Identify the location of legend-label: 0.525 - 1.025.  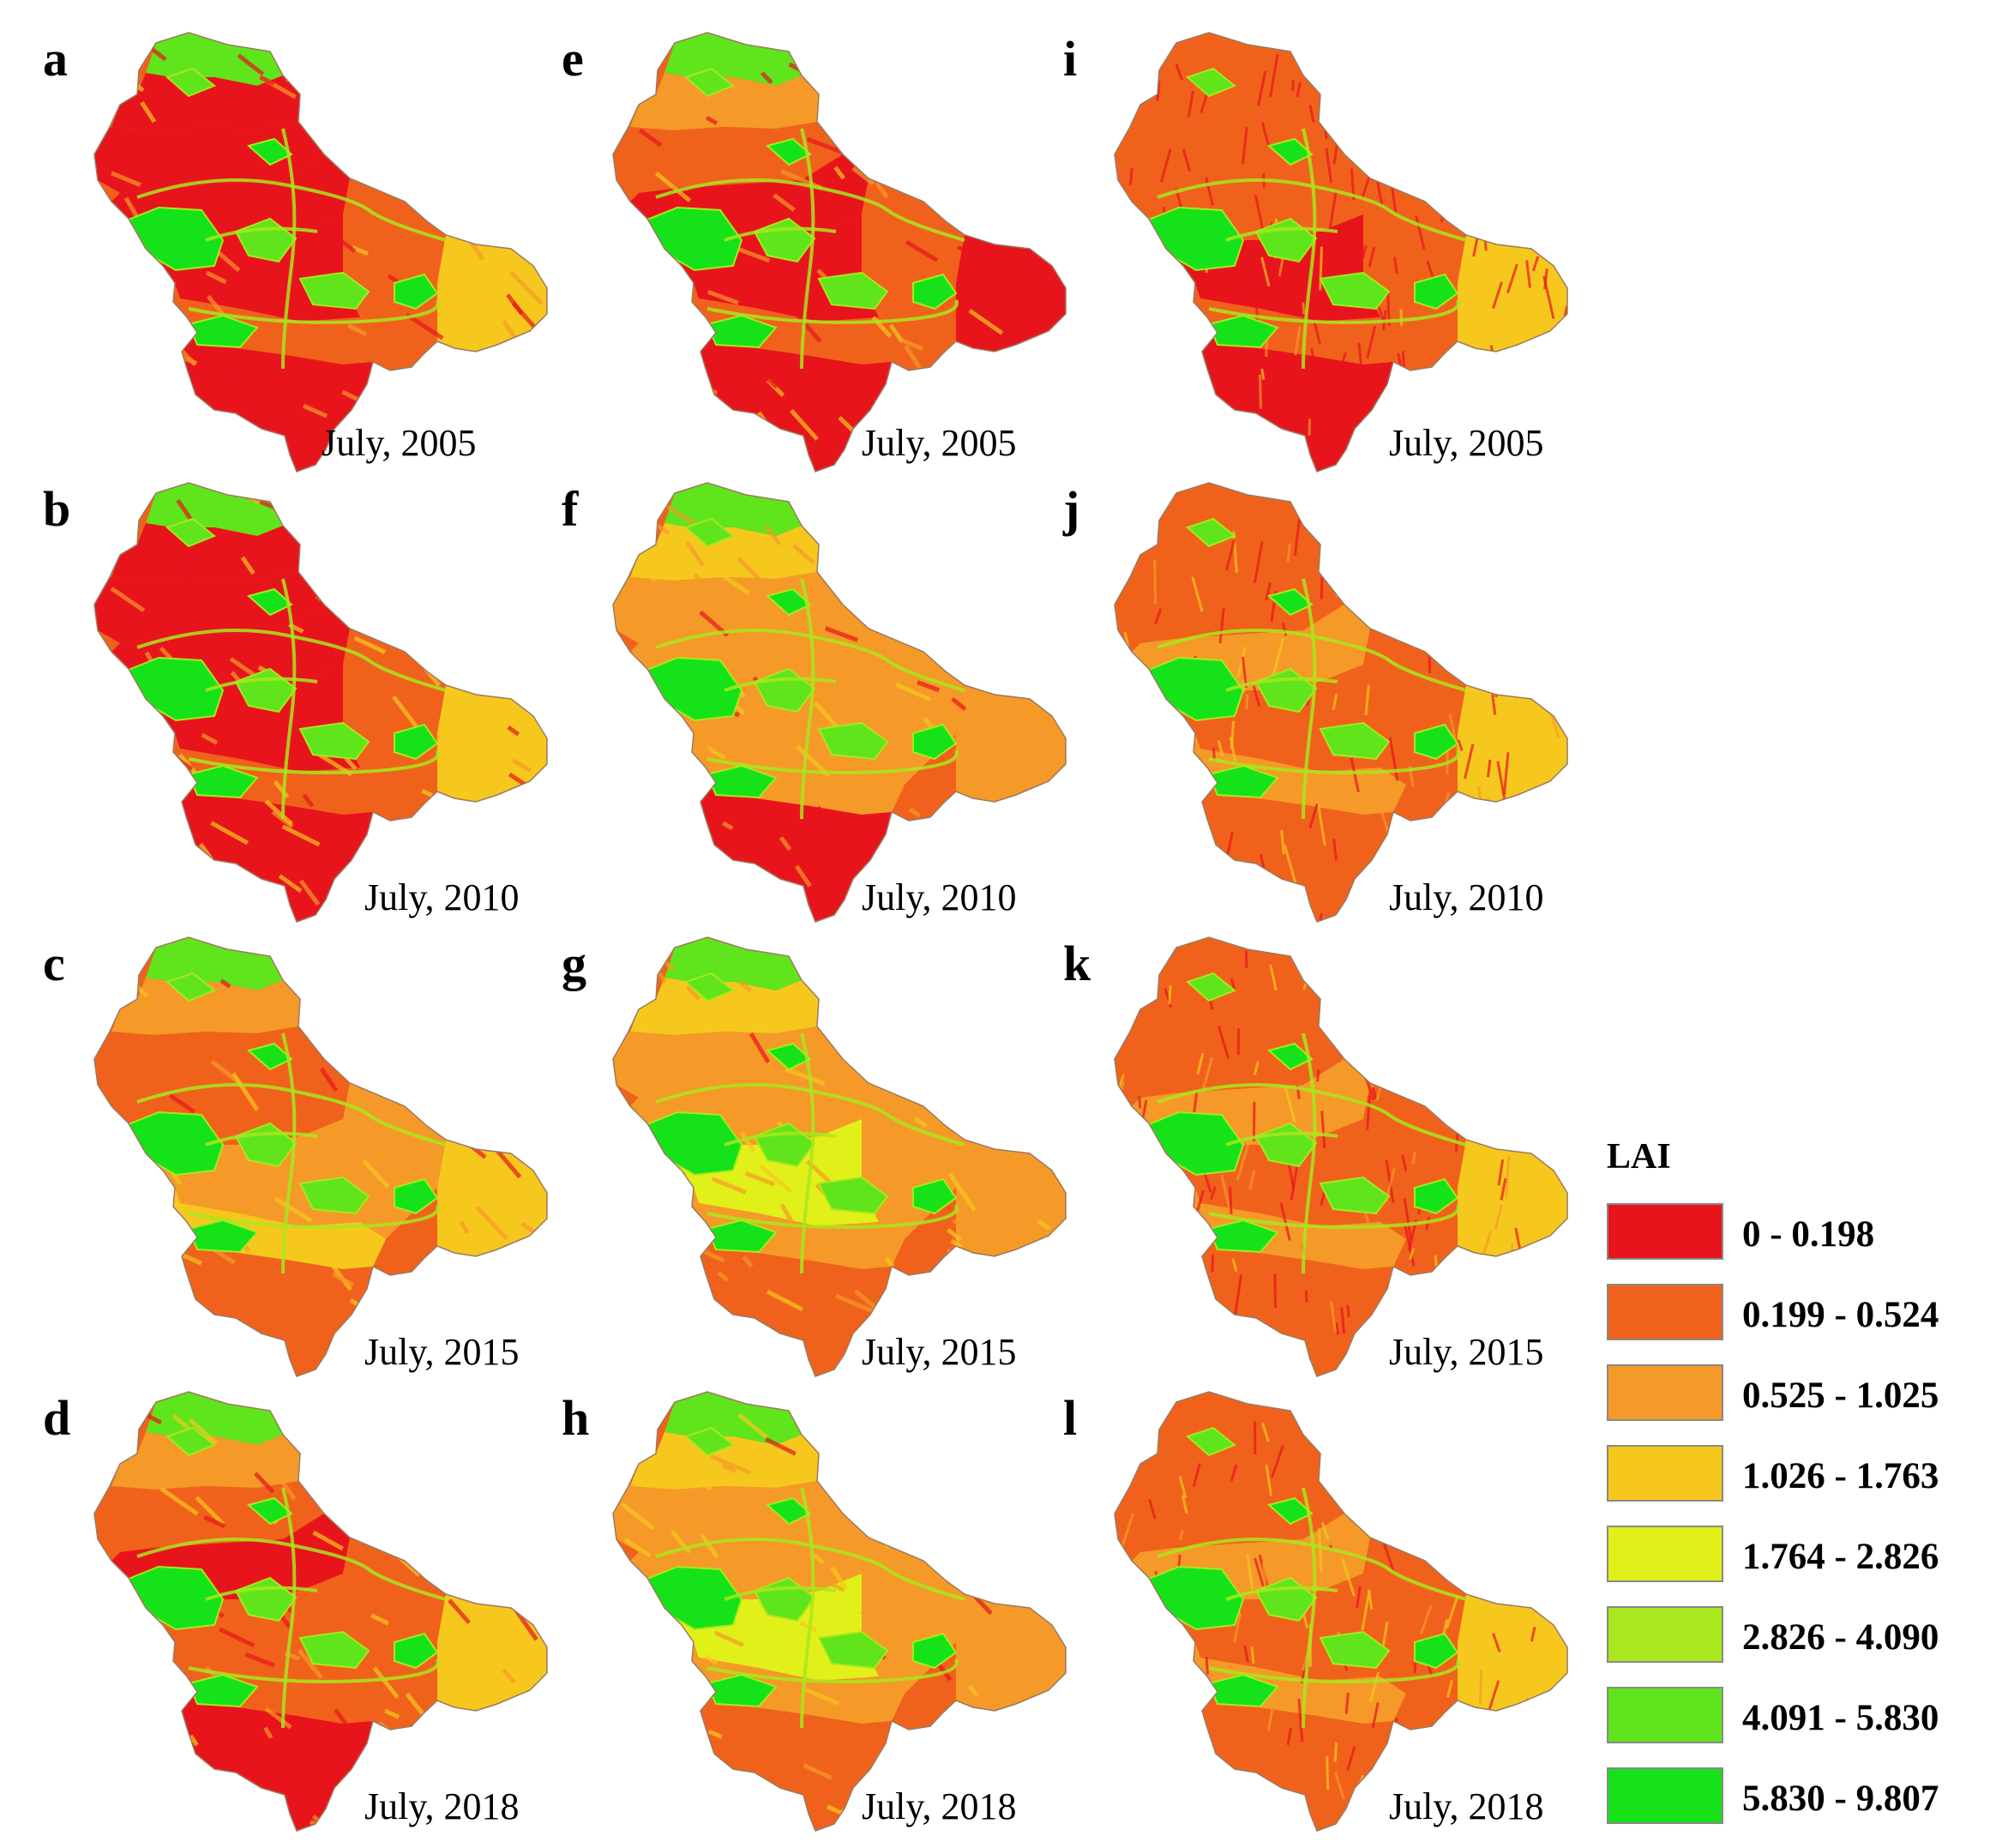
(1840, 1396).